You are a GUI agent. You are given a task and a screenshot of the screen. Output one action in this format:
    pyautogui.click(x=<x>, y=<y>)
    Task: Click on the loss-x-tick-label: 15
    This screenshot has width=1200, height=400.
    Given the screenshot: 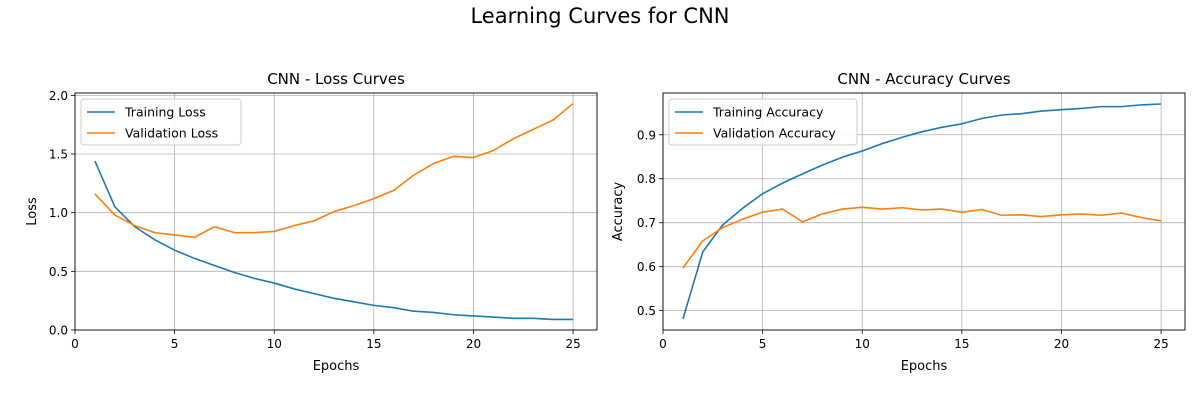 What is the action you would take?
    pyautogui.click(x=373, y=344)
    